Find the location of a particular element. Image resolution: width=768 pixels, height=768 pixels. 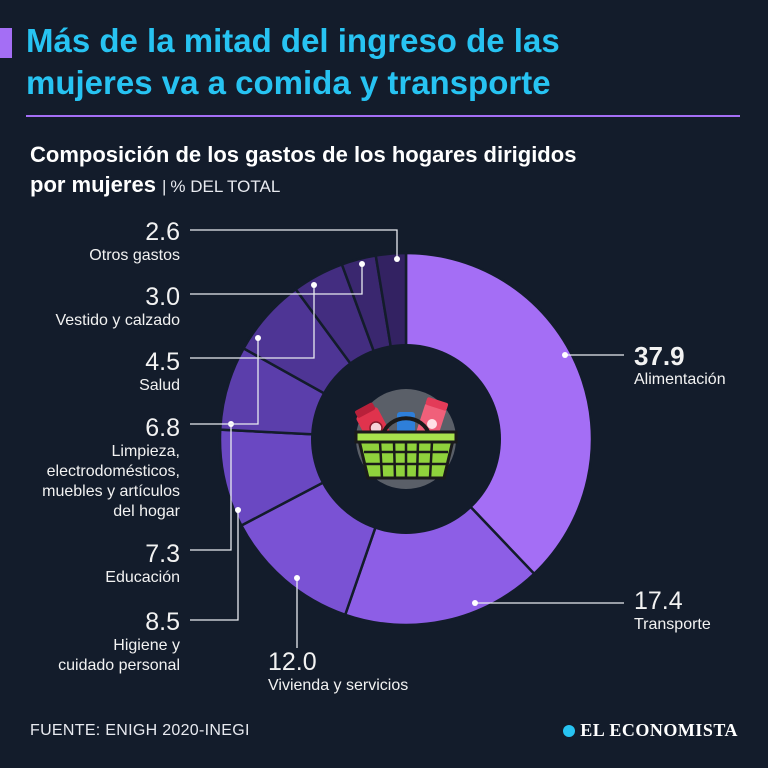

slice-name: del hogar is located at coordinates (146, 511).